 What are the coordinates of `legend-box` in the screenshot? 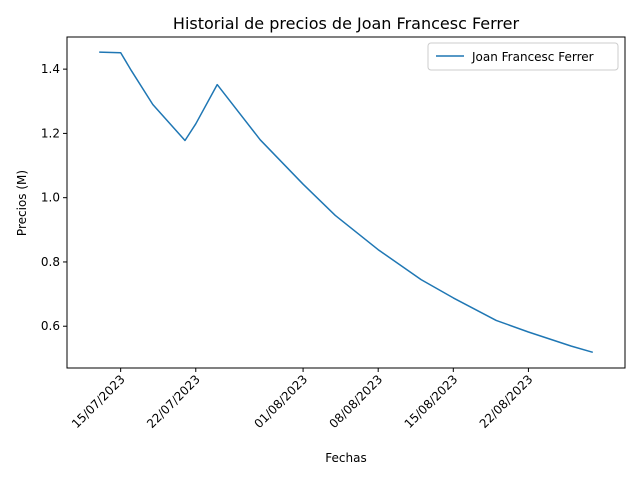 It's located at (523, 56).